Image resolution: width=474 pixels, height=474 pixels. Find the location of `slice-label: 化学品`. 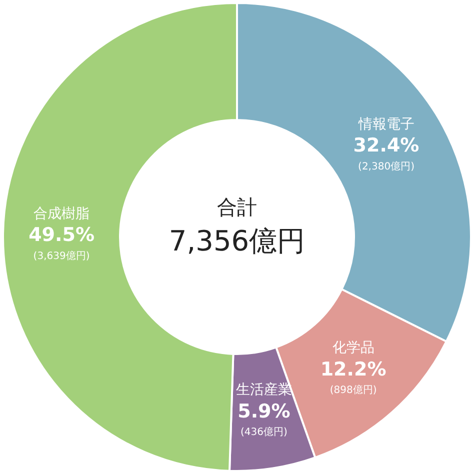

slice-label: 化学品 is located at coordinates (353, 348).